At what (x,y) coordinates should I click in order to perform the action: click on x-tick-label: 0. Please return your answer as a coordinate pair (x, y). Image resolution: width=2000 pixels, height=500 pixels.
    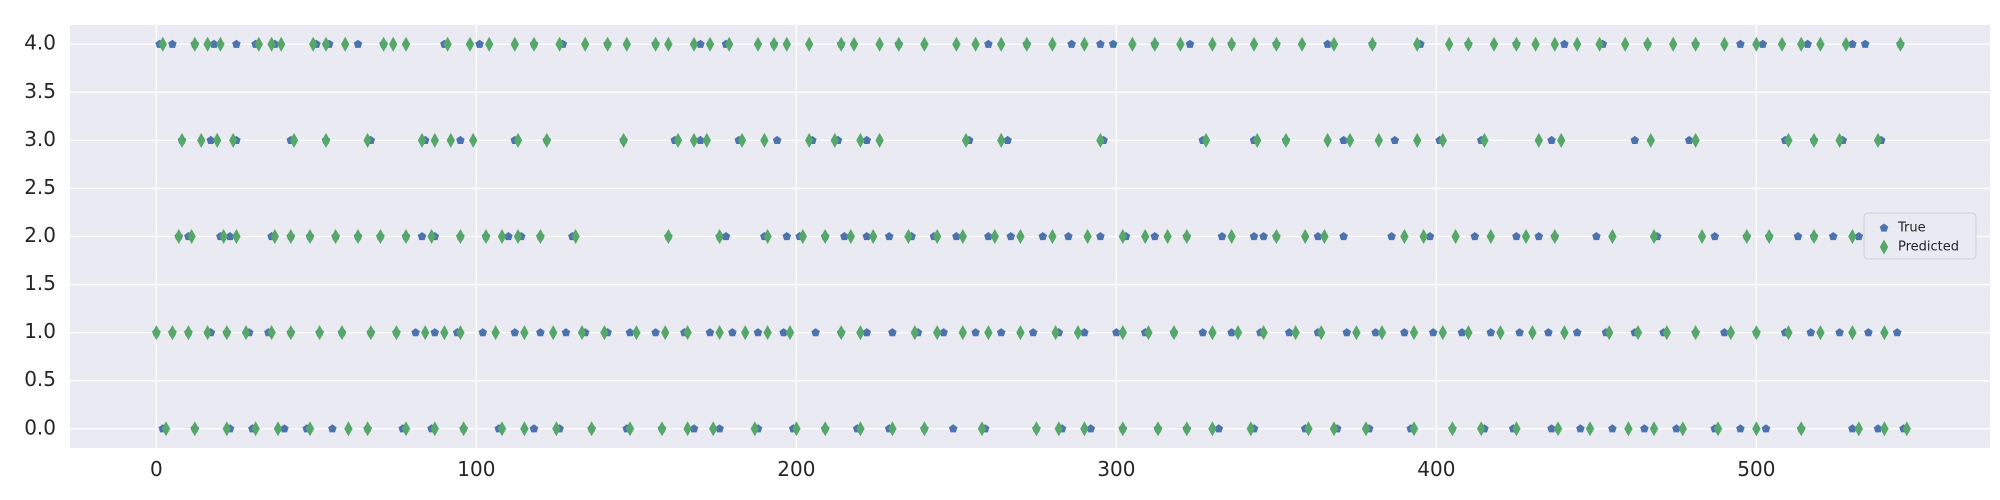
    Looking at the image, I should click on (156, 469).